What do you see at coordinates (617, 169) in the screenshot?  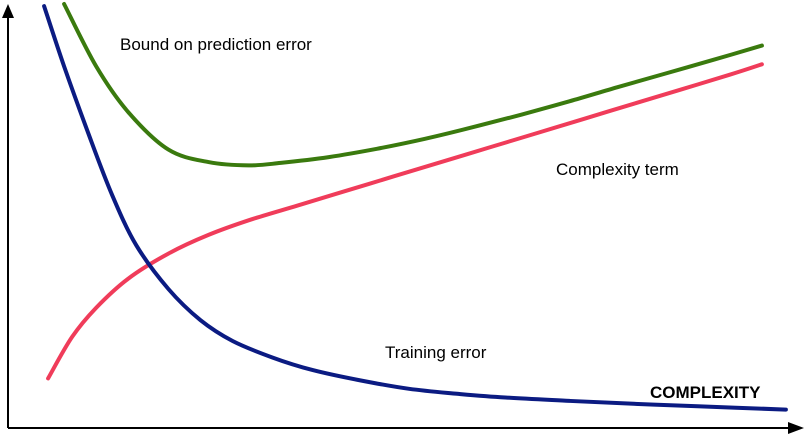 I see `complexity-term-label: Complexity term` at bounding box center [617, 169].